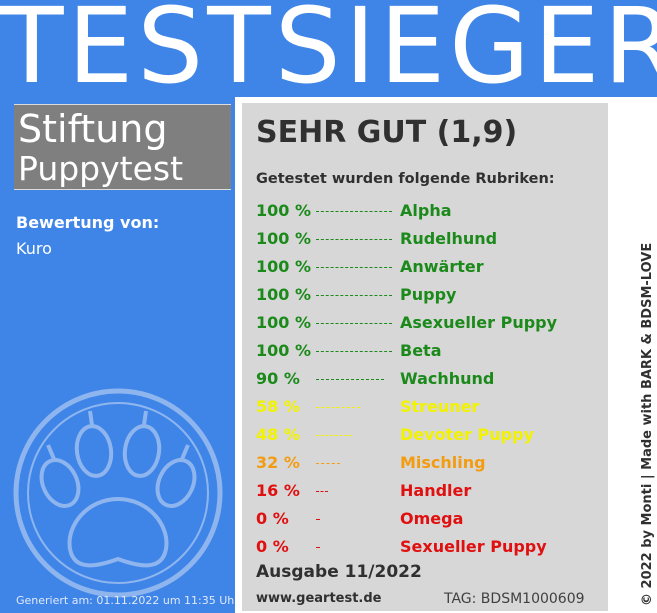  Describe the element at coordinates (442, 266) in the screenshot. I see `category-label: Anwärter` at that location.